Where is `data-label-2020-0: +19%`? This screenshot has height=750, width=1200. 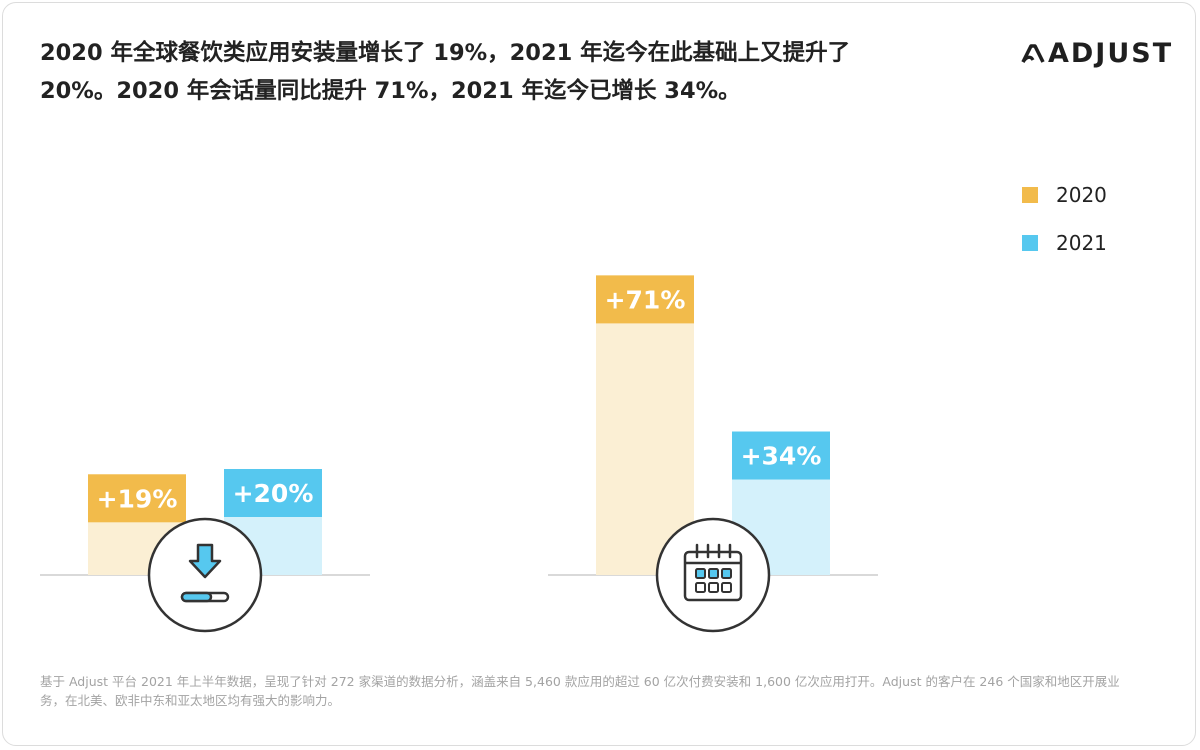 data-label-2020-0: +19% is located at coordinates (137, 498).